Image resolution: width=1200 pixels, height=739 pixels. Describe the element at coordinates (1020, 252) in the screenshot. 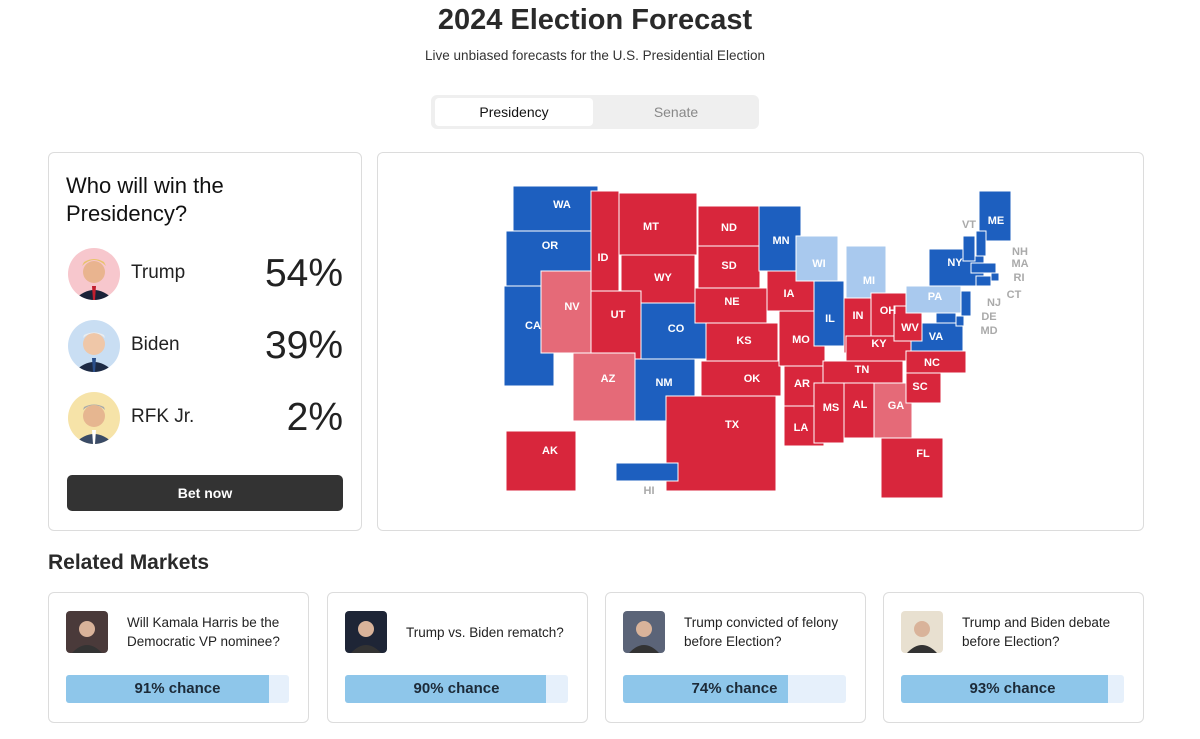

I see `state-label: NH` at that location.